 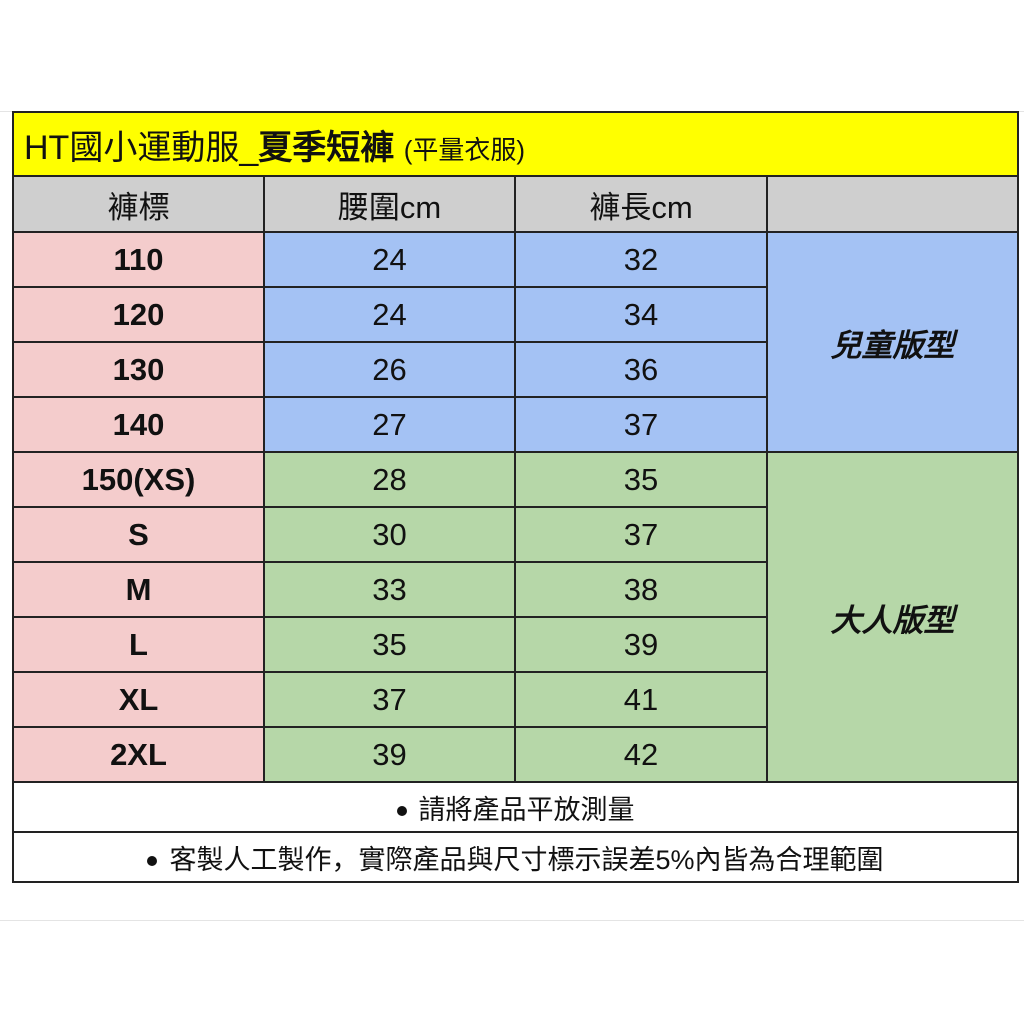 What do you see at coordinates (641, 644) in the screenshot?
I see `length-cell: 39` at bounding box center [641, 644].